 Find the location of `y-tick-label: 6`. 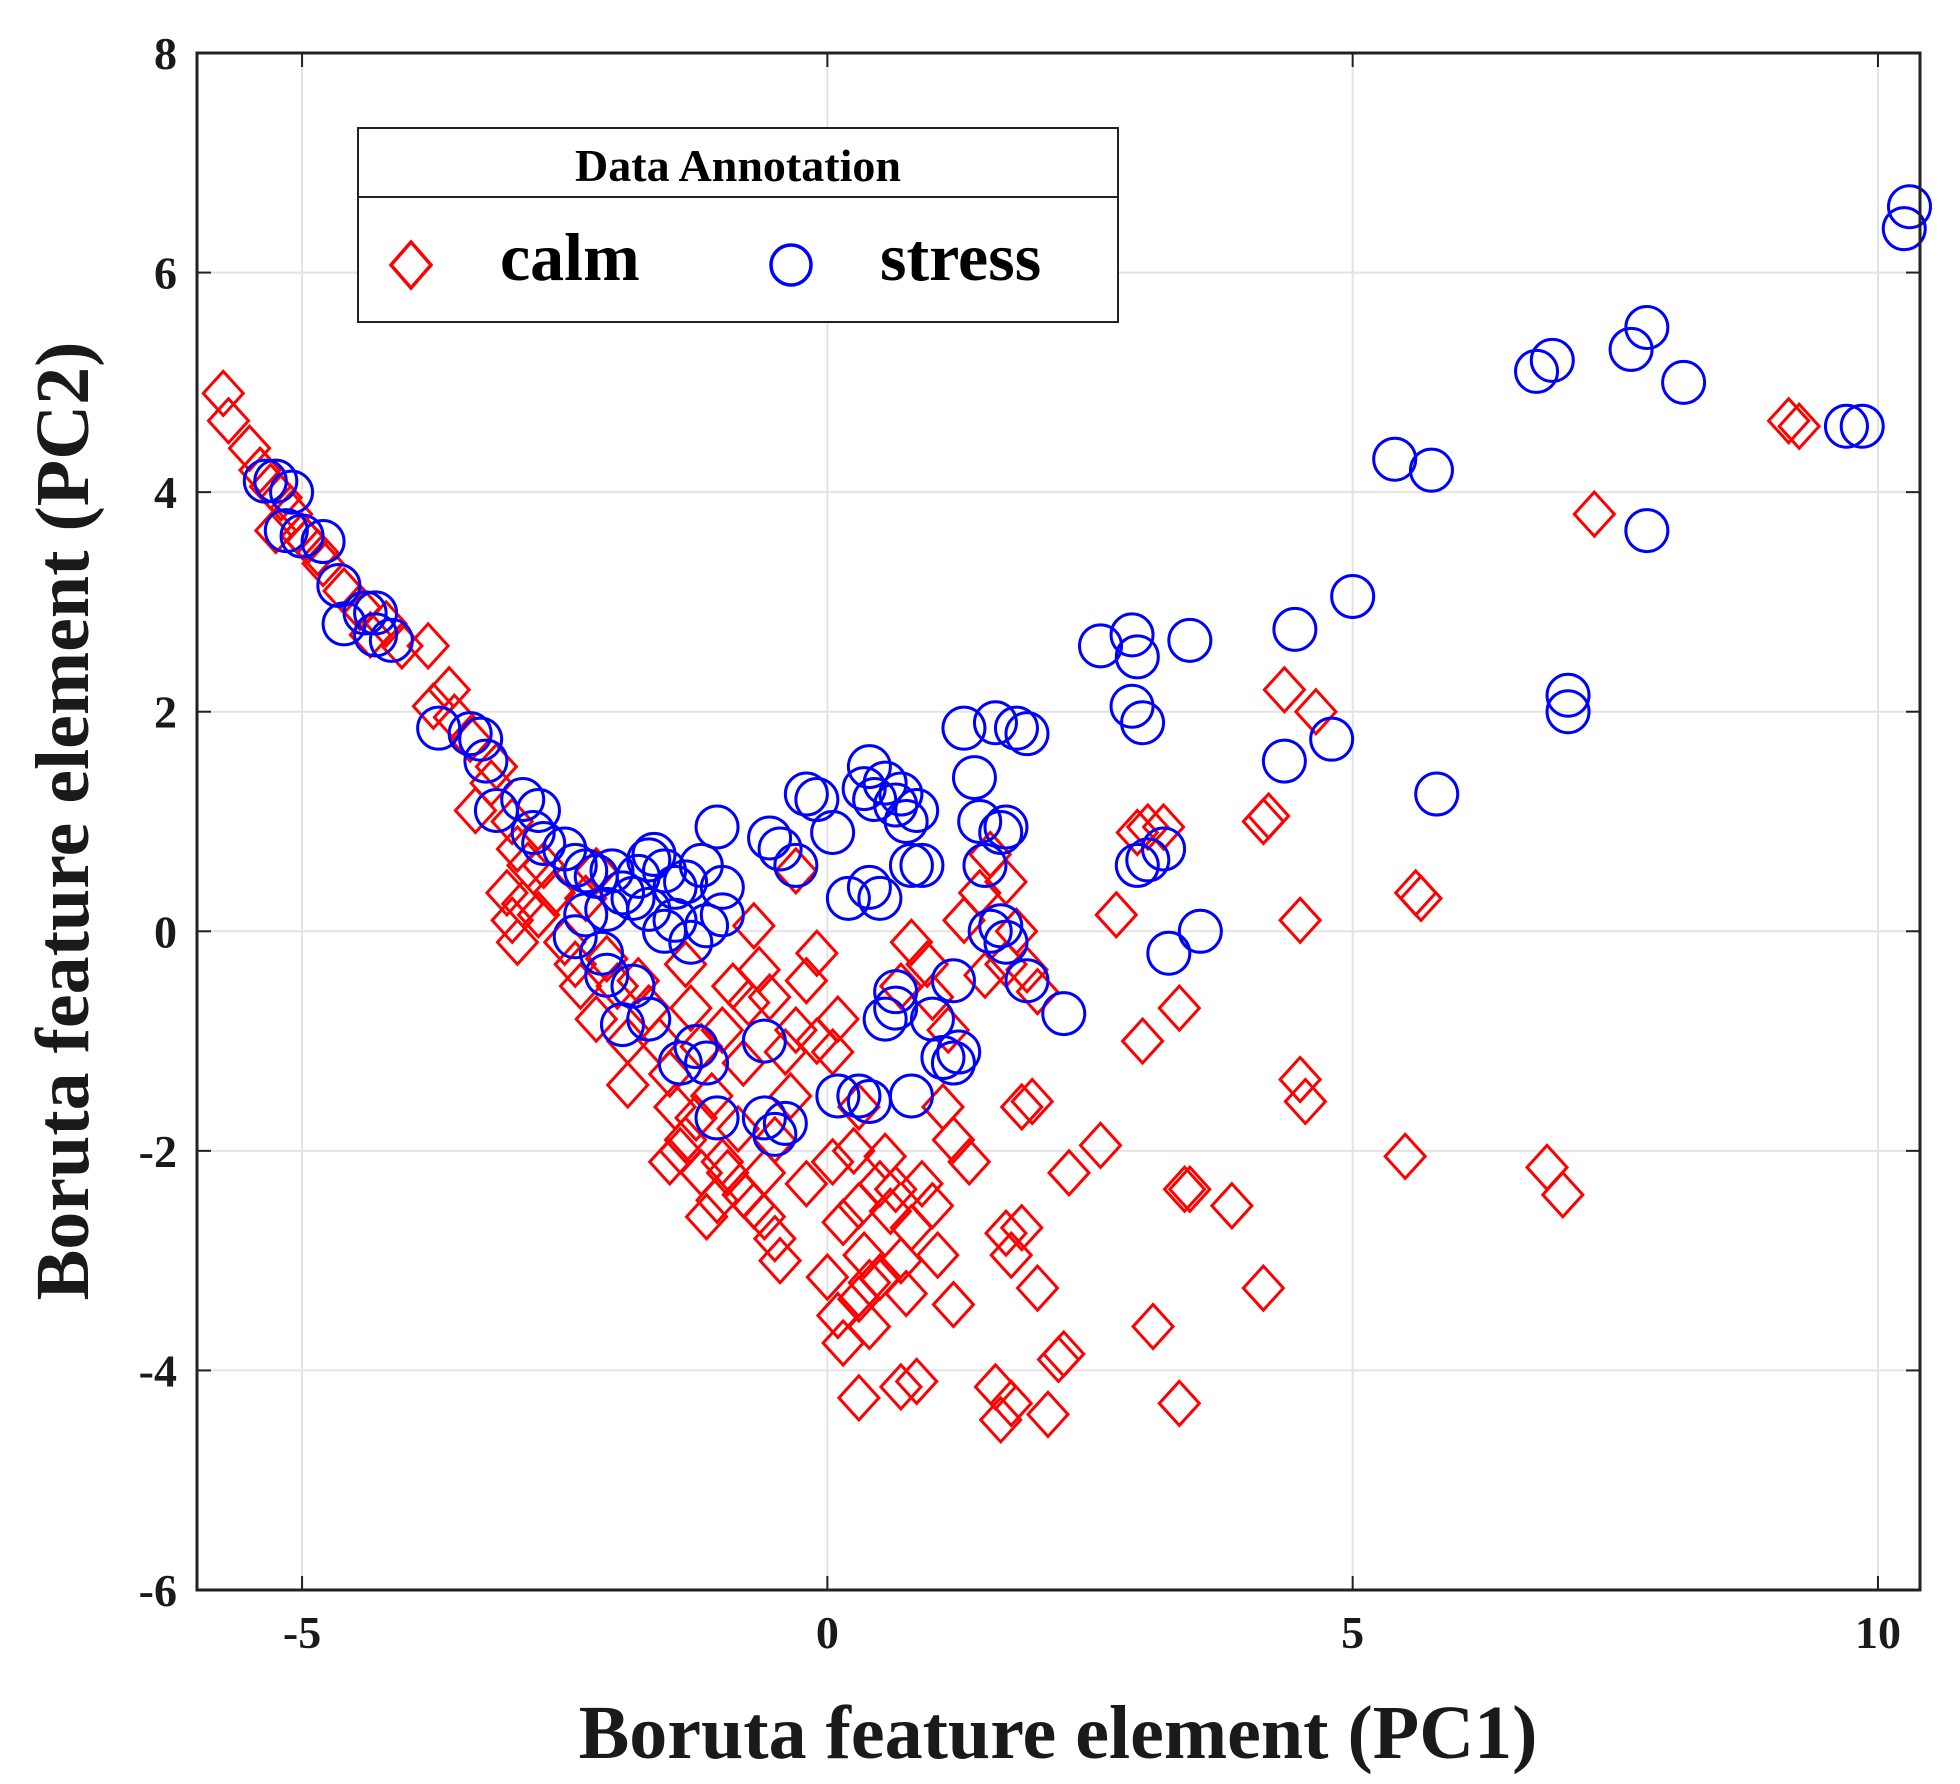

y-tick-label: 6 is located at coordinates (165, 273).